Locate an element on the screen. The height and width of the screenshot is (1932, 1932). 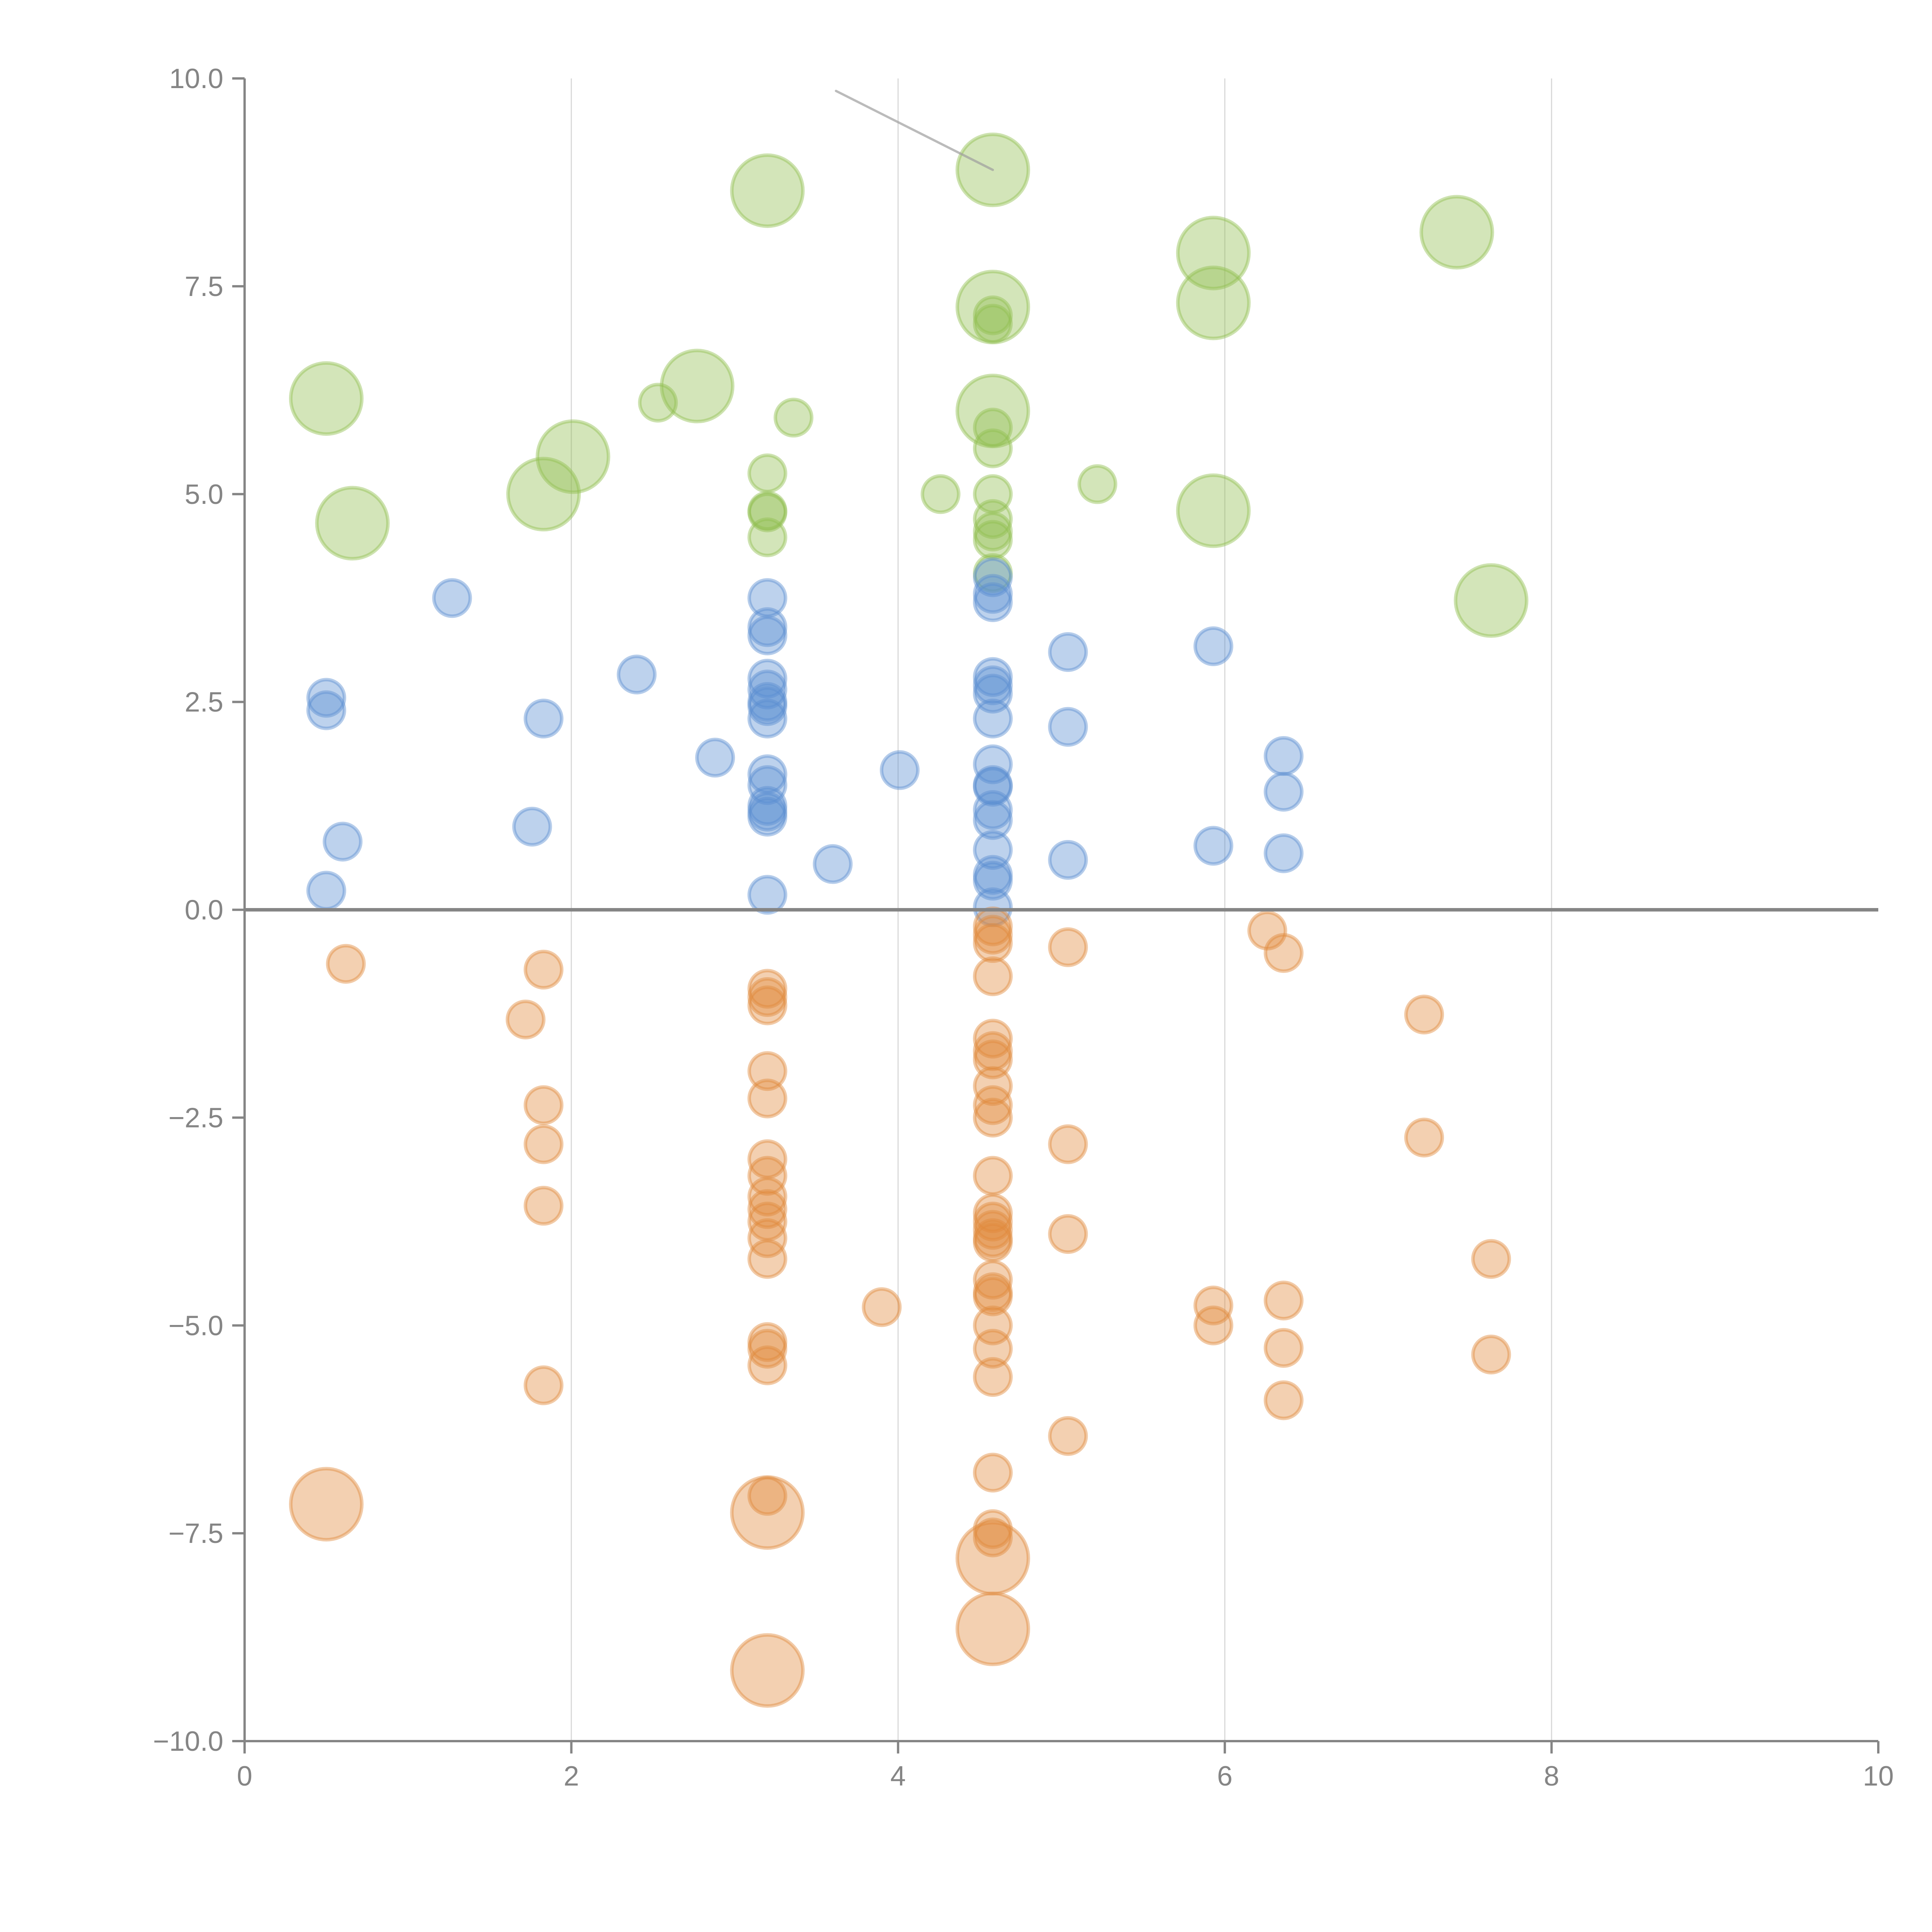
y-tick-label: −7.5 is located at coordinates (196, 1533).